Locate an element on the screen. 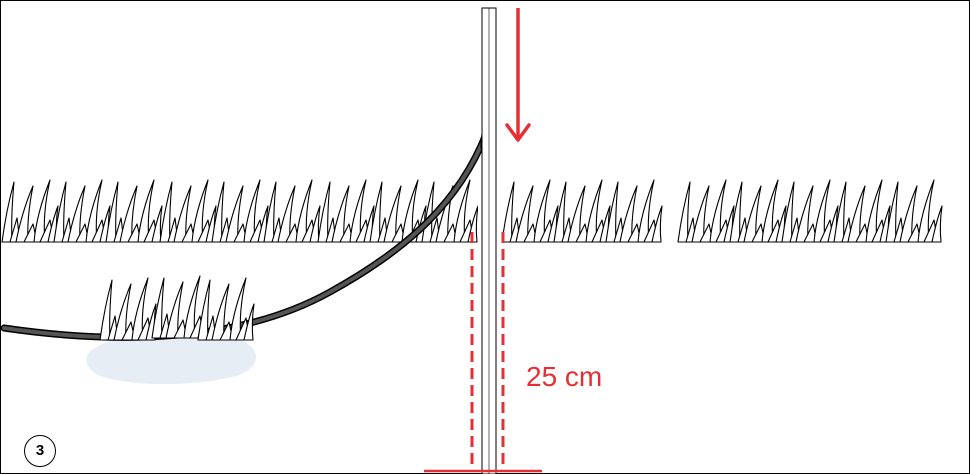  down-arrow-icon is located at coordinates (518, 75).